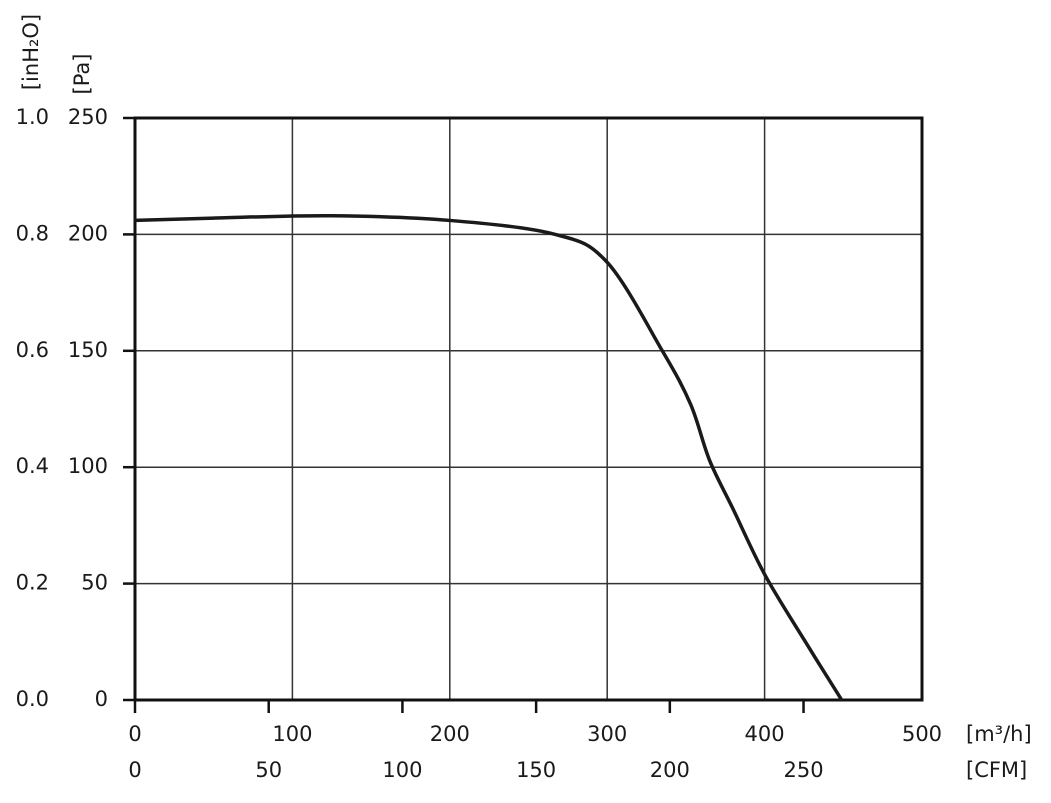 The height and width of the screenshot is (803, 1051). I want to click on x2-tick-label: 200, so click(670, 770).